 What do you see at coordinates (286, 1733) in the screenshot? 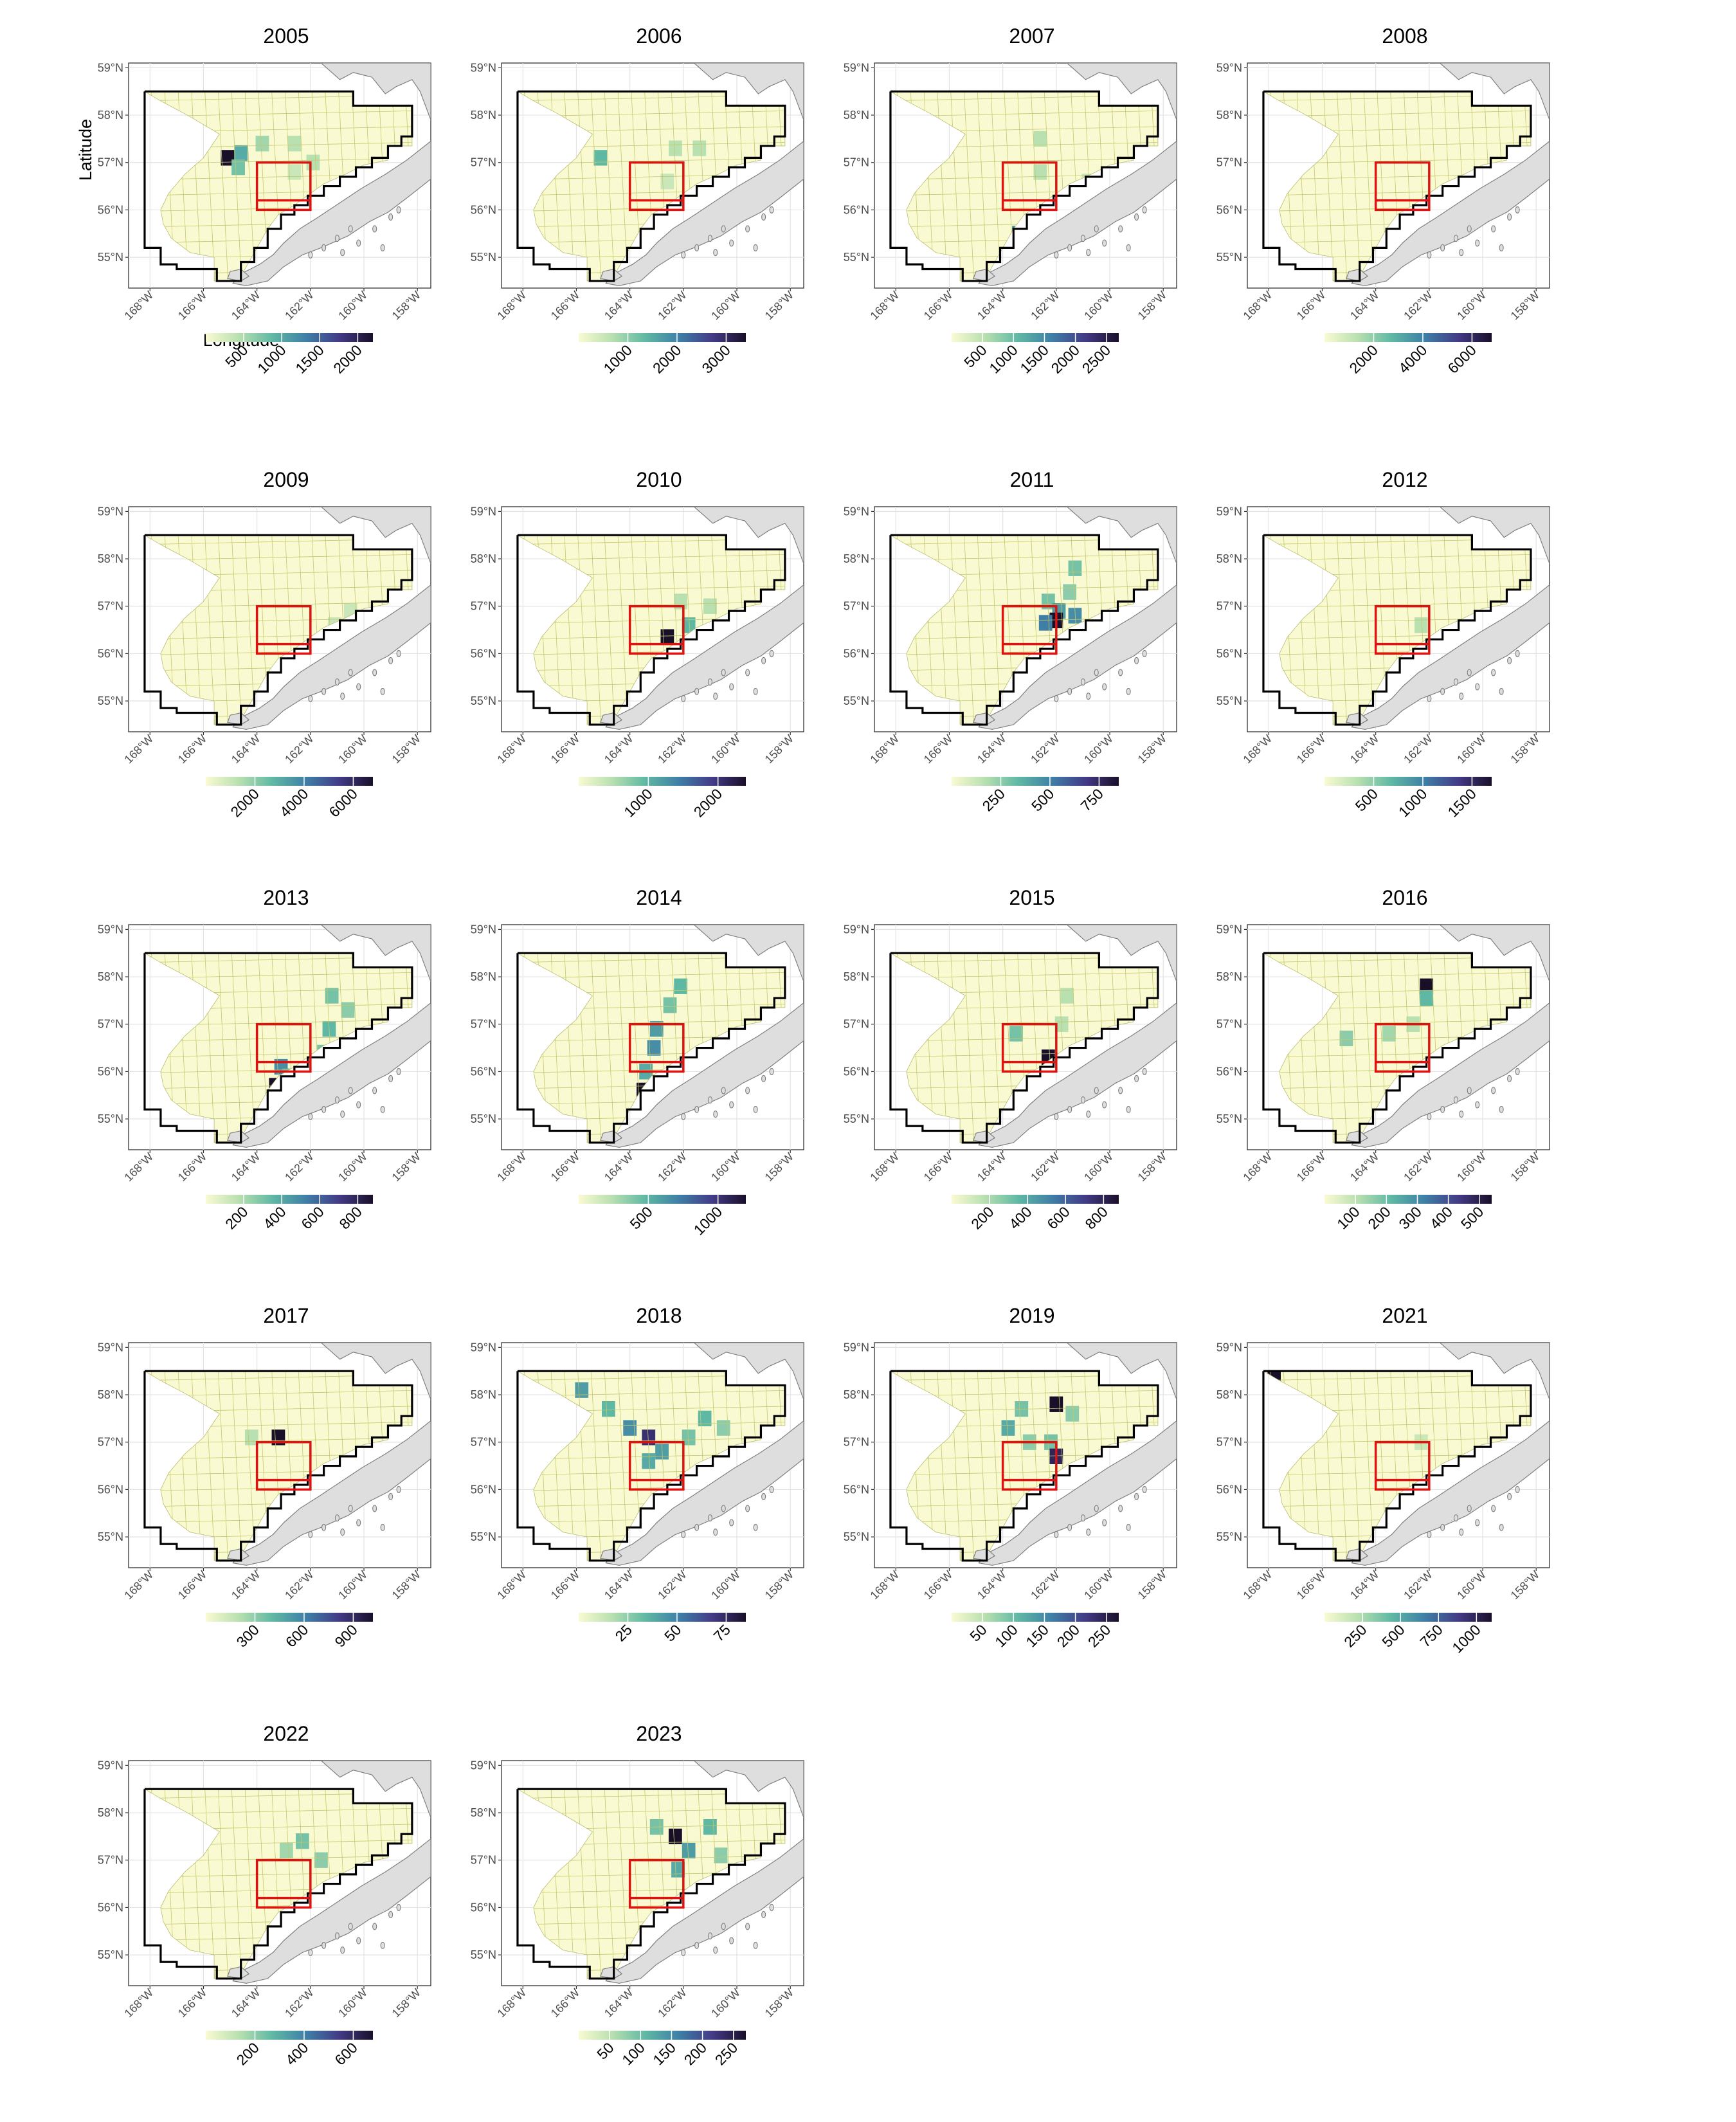
I see `panel-title: 2022` at bounding box center [286, 1733].